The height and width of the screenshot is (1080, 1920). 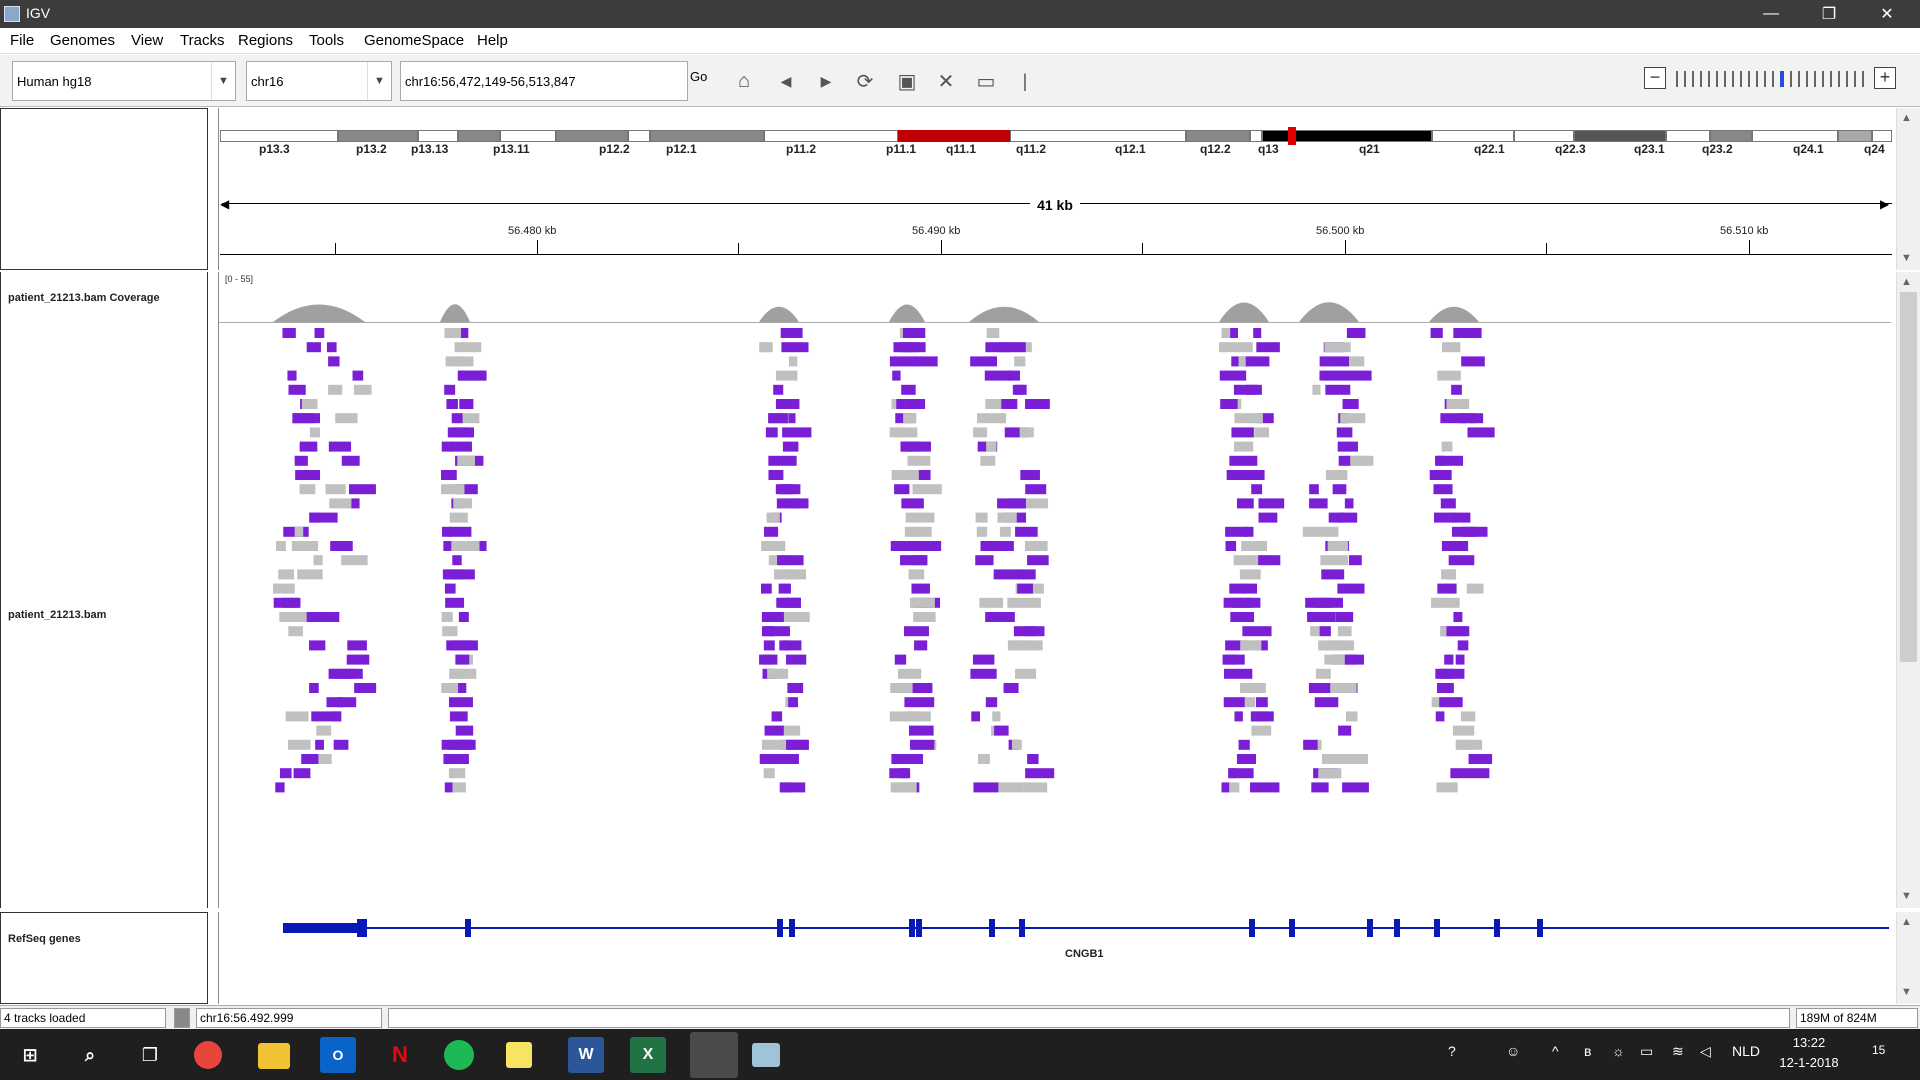 I want to click on clock: 13:22 12-1-2018, so click(x=1809, y=1053).